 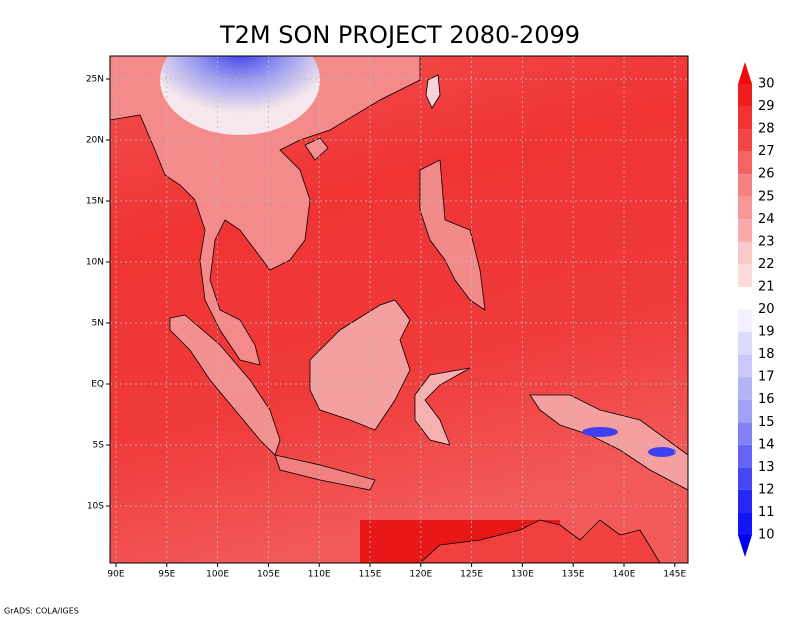 What do you see at coordinates (471, 575) in the screenshot?
I see `x-tick-label: 125E` at bounding box center [471, 575].